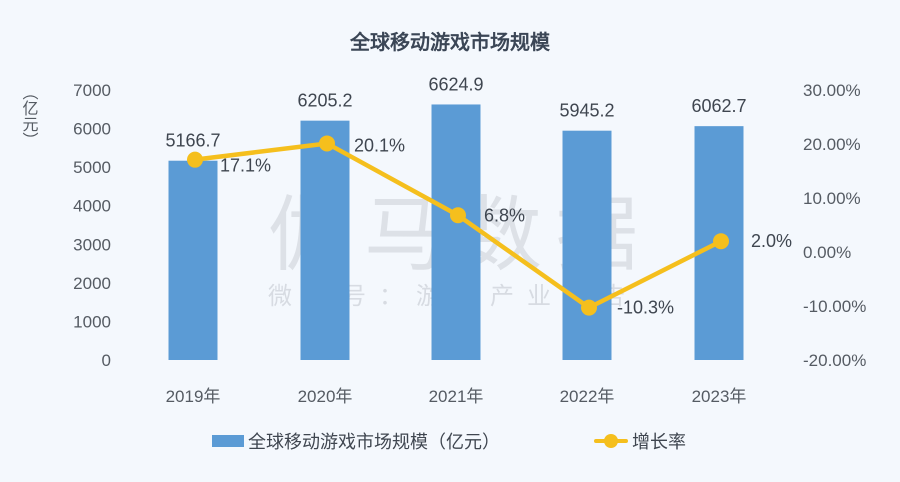 The height and width of the screenshot is (482, 900). What do you see at coordinates (834, 306) in the screenshot?
I see `right-axis-tick-label: -10.00%` at bounding box center [834, 306].